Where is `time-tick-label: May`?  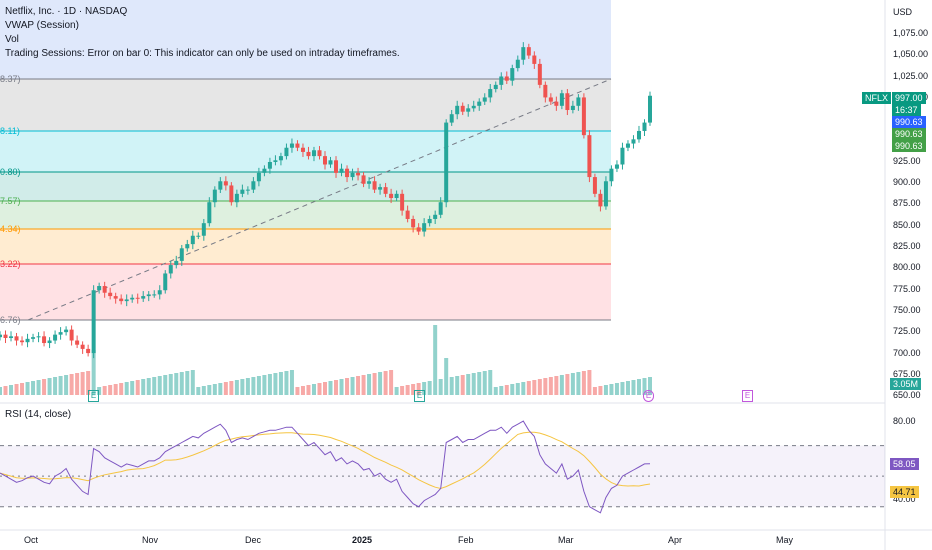 time-tick-label: May is located at coordinates (785, 540).